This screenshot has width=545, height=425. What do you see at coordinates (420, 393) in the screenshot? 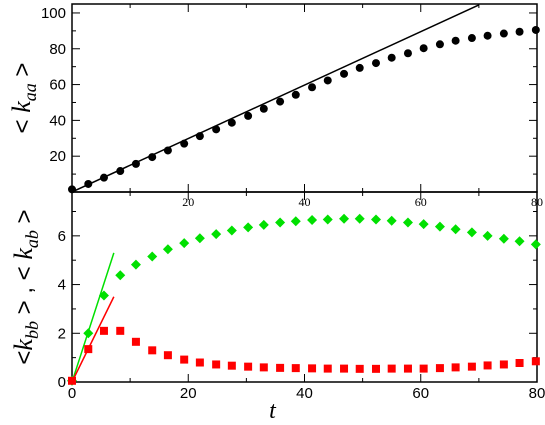
I see `bottom-x-tick-label: 60` at bounding box center [420, 393].